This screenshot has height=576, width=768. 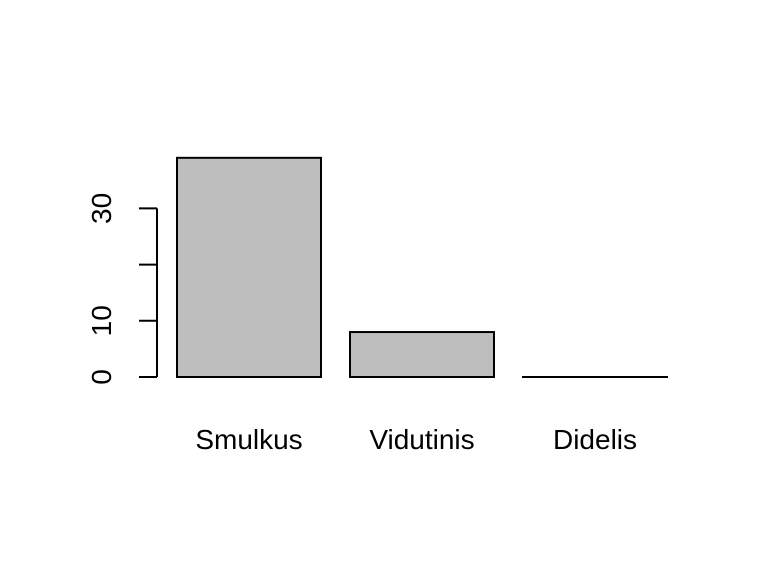 I want to click on y-tick-label-10: 10, so click(x=101, y=320).